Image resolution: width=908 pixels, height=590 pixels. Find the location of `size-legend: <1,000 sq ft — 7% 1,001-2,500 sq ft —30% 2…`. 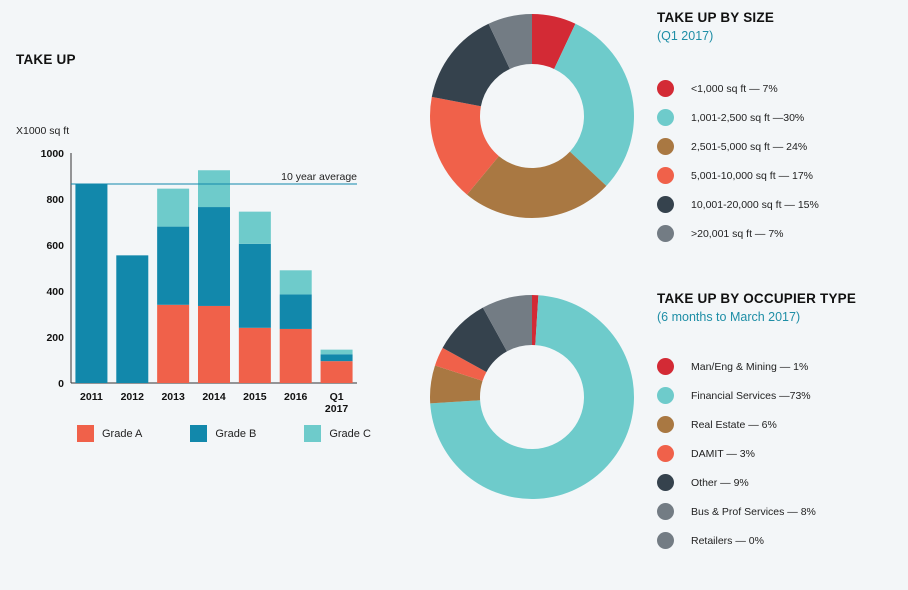

size-legend: <1,000 sq ft — 7% 1,001-2,500 sq ft —30% 2… is located at coordinates (738, 161).